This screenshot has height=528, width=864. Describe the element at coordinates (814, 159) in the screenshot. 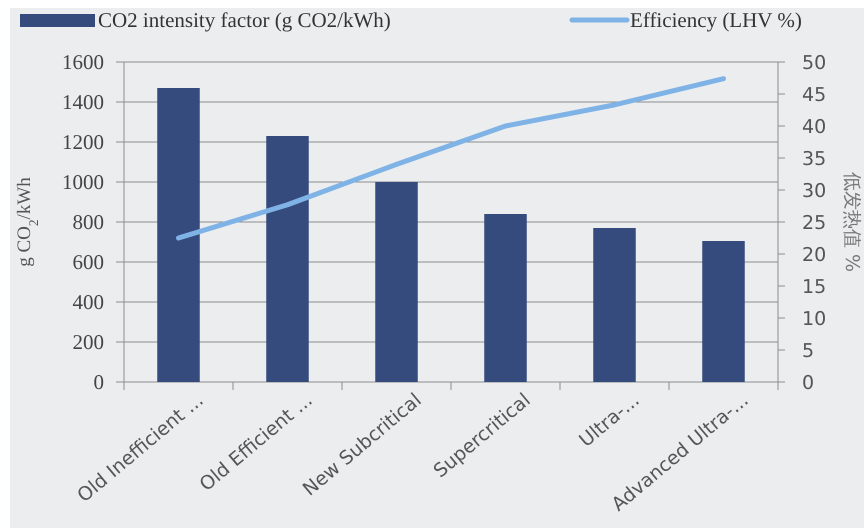

I see `y2-tick-label: 35` at that location.